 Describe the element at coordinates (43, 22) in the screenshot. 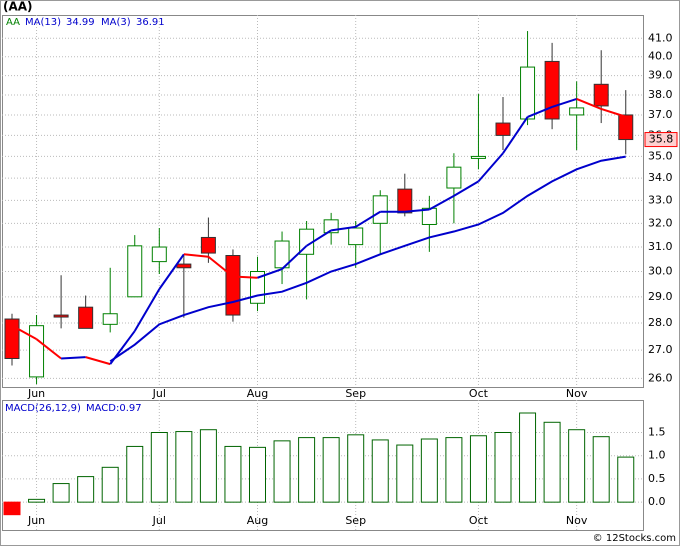

I see `legend-entry: MA(13)` at that location.